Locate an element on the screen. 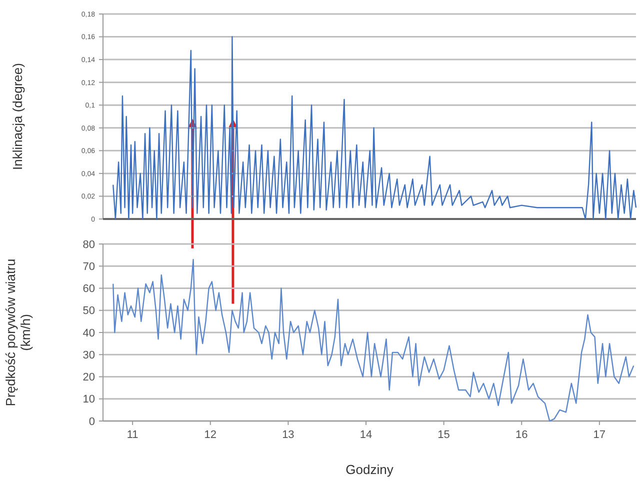 The width and height of the screenshot is (640, 485). x-tick-label: 15 is located at coordinates (444, 435).